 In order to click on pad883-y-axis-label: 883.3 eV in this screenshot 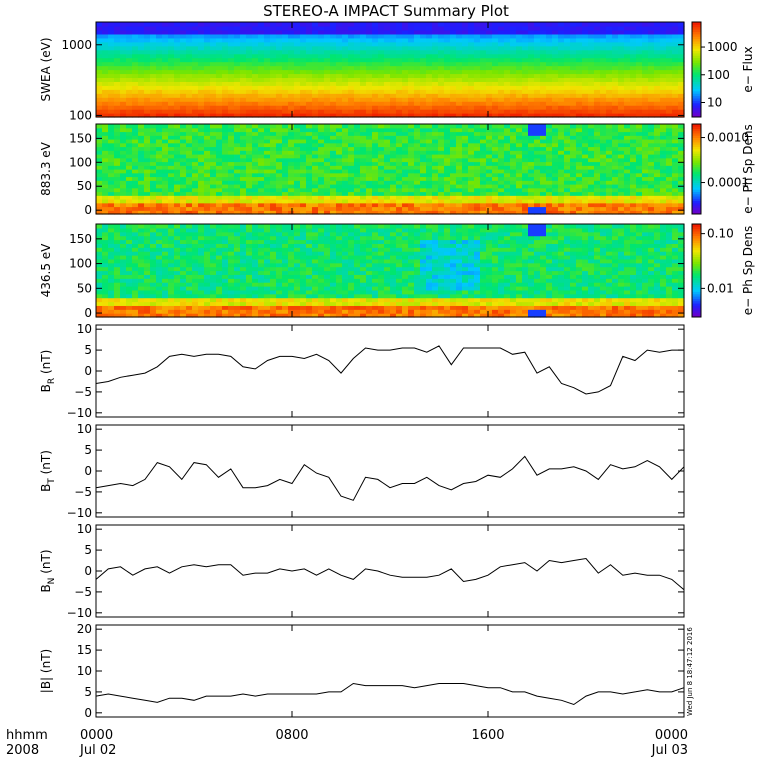, I will do `click(46, 168)`.